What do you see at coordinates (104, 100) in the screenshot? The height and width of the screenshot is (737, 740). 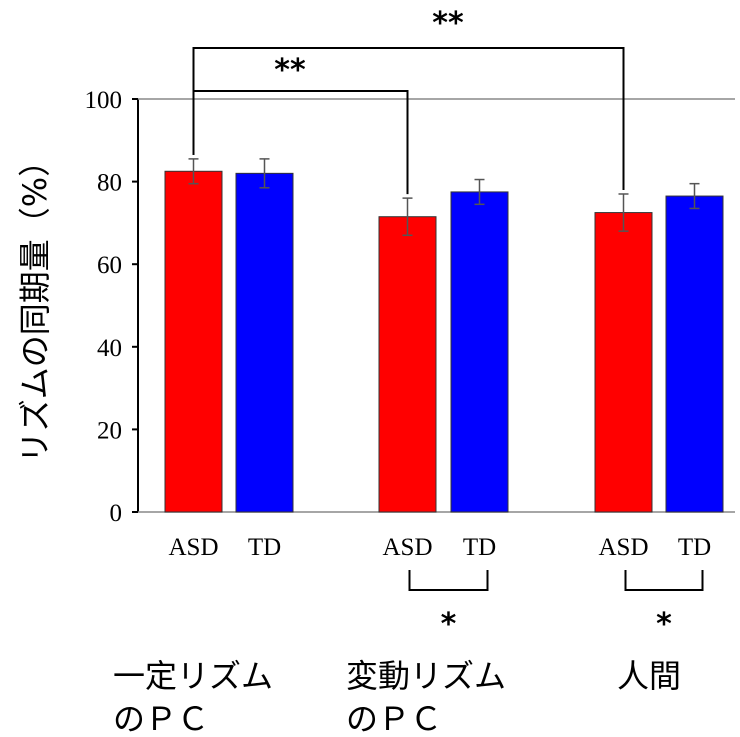 I see `y-tick-label: 100` at bounding box center [104, 100].